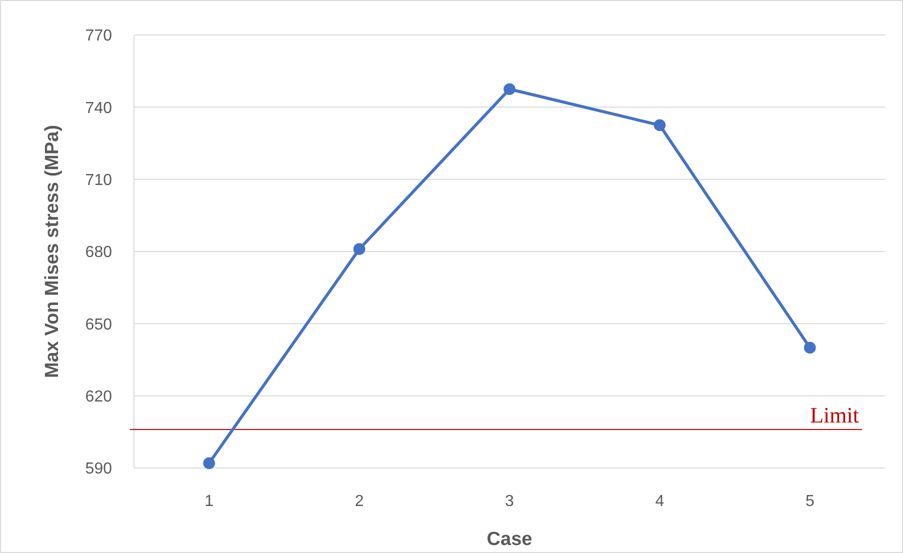 Image resolution: width=903 pixels, height=553 pixels. Describe the element at coordinates (98, 108) in the screenshot. I see `y-tick-label: 740` at that location.